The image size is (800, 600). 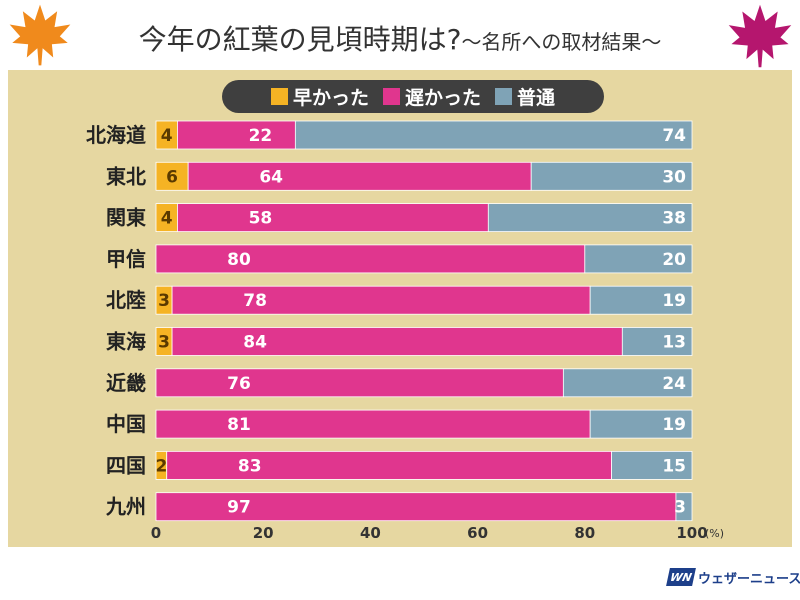 What do you see at coordinates (674, 384) in the screenshot?
I see `data-label-normal: 24` at bounding box center [674, 384].